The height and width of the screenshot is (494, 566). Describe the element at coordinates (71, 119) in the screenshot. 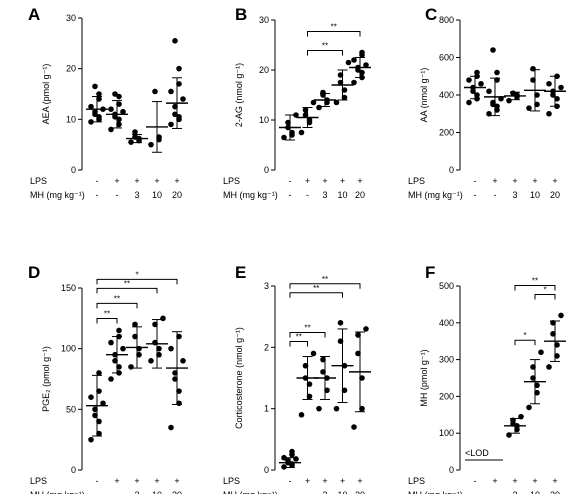

I see `y-tick-label: 10` at that location.